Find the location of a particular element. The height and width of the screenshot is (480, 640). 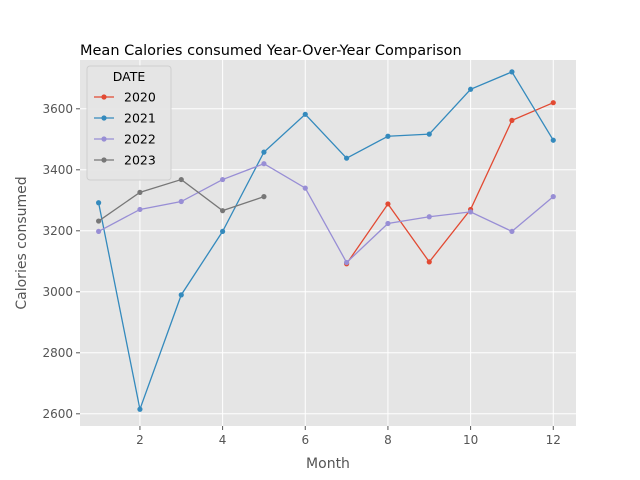

legend: DATE 2020 2021 2022 2023 is located at coordinates (129, 123).